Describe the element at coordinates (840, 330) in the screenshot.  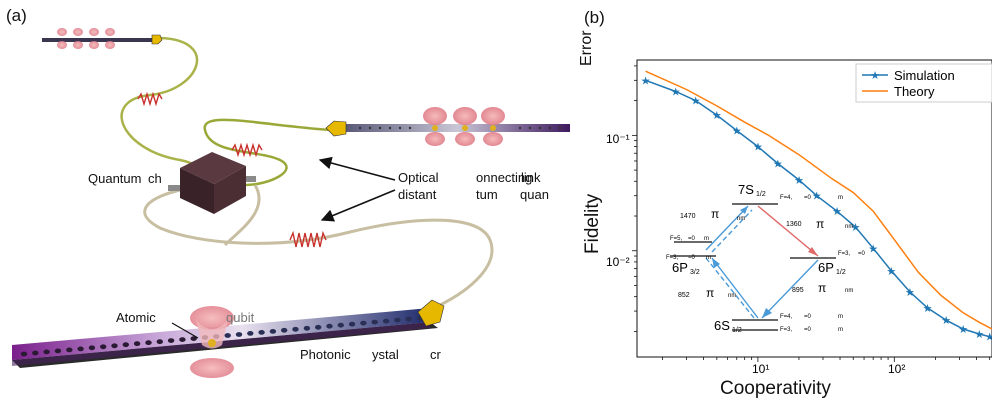
I see `label-m-f3-bottom: m` at that location.